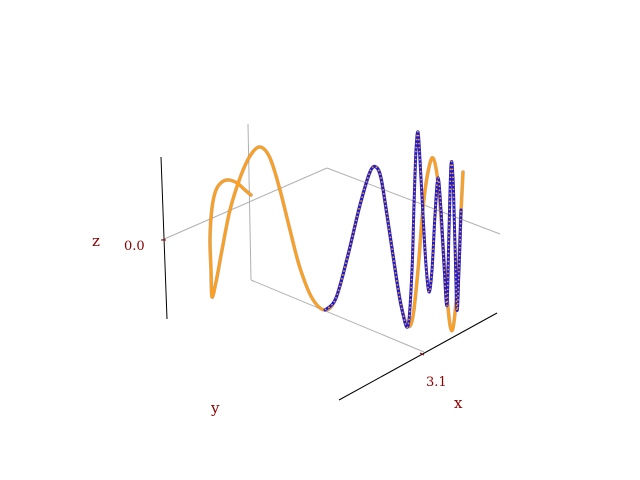  Describe the element at coordinates (418, 356) in the screenshot. I see `x-axis-line` at that location.